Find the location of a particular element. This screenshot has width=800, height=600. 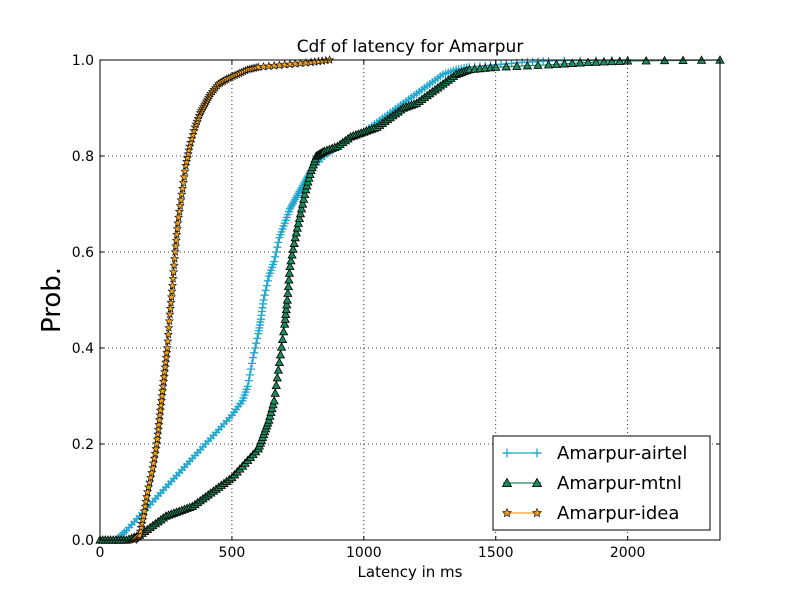

y-tick-label: 0.0 is located at coordinates (83, 541).